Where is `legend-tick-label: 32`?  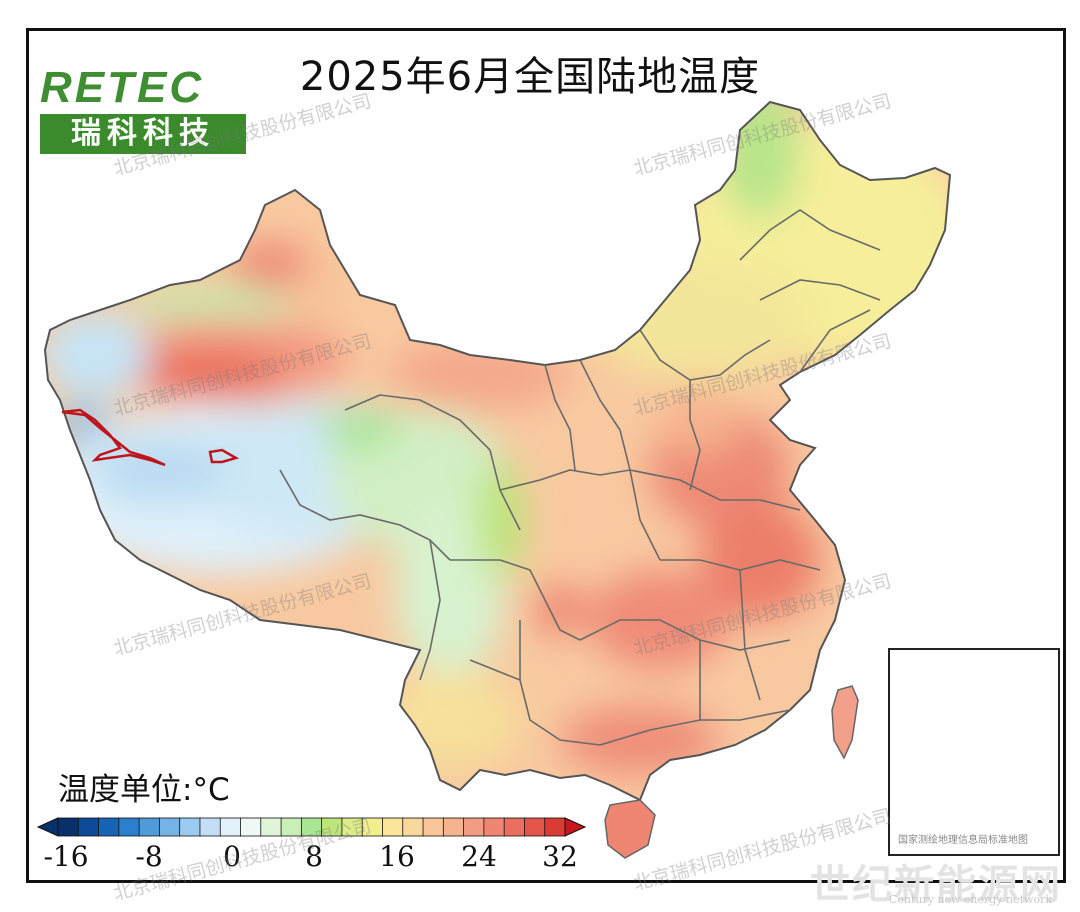 legend-tick-label: 32 is located at coordinates (560, 856).